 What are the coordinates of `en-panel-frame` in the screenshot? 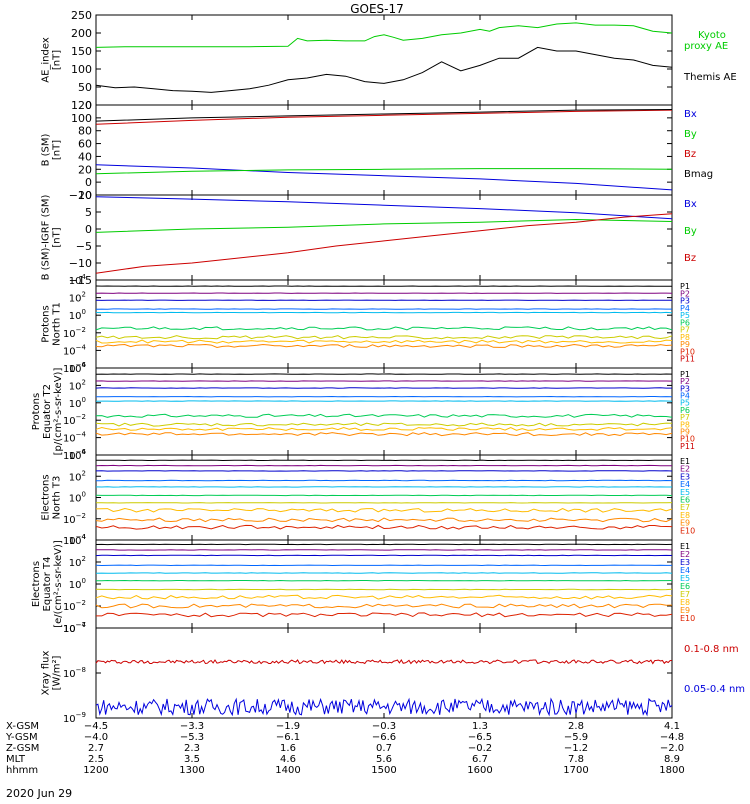 It's located at (384, 497).